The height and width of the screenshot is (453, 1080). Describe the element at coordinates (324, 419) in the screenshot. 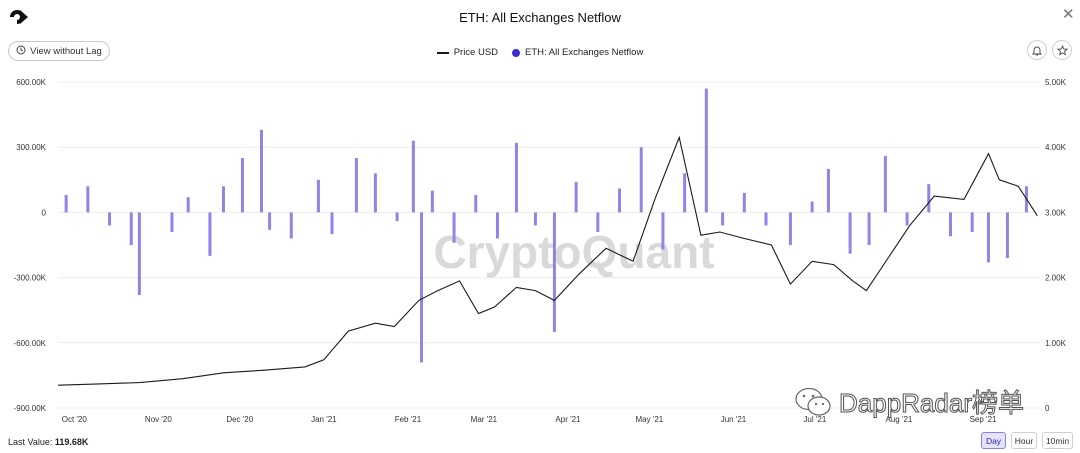

I see `x-tick-label: Jan '21` at that location.